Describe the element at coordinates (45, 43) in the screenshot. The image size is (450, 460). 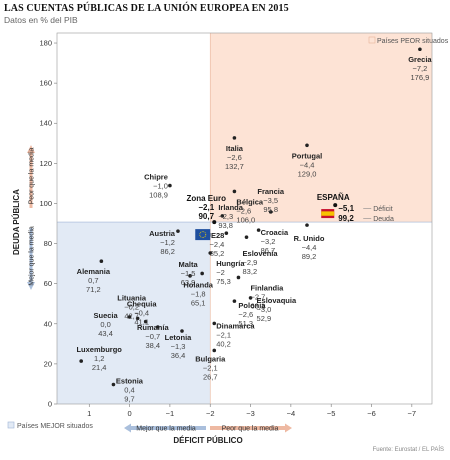
I see `y-tick-label: 180` at that location.